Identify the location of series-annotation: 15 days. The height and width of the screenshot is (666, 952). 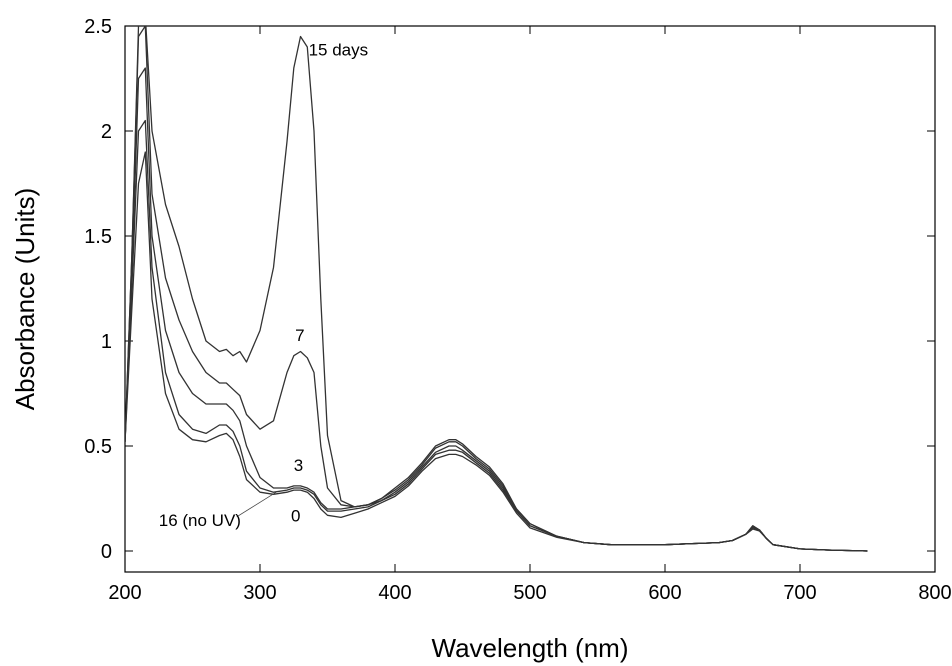
(339, 49).